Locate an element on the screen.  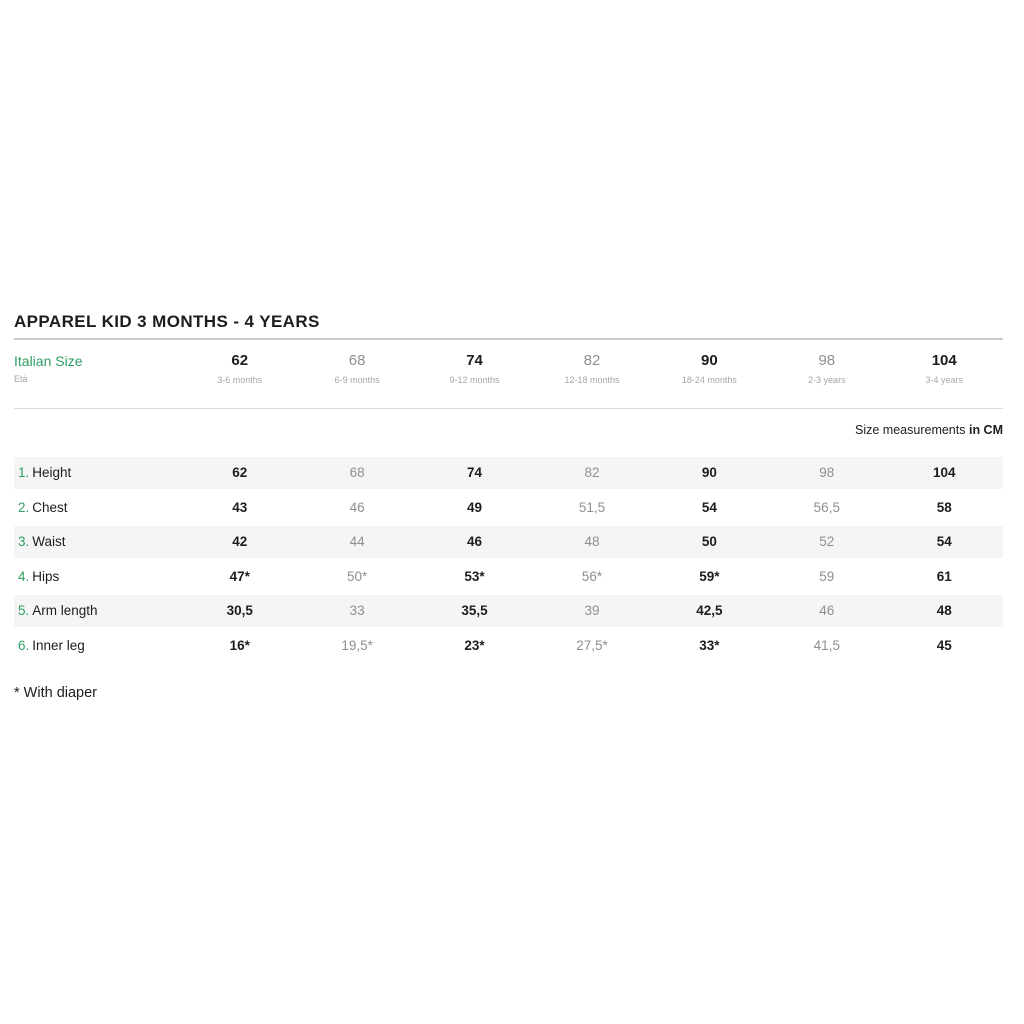
size-value: 104 is located at coordinates (944, 360).